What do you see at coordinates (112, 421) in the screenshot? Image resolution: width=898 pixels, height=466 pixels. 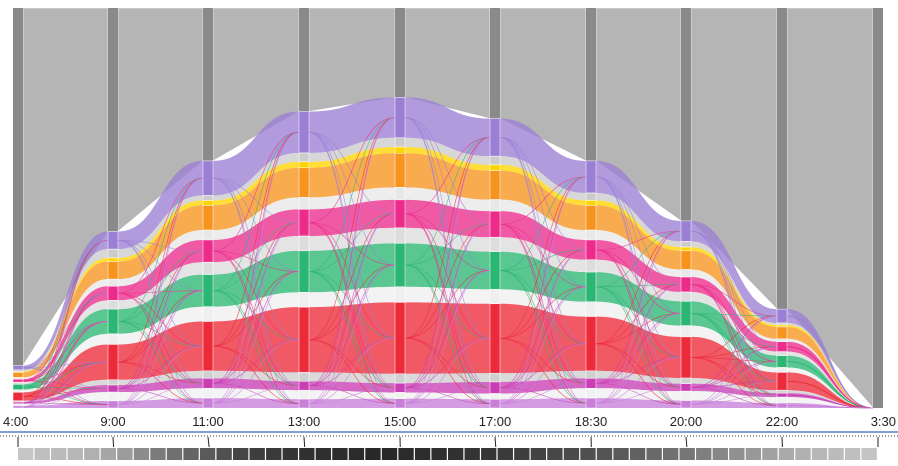 I see `time-tick-label: 9:00` at bounding box center [112, 421].